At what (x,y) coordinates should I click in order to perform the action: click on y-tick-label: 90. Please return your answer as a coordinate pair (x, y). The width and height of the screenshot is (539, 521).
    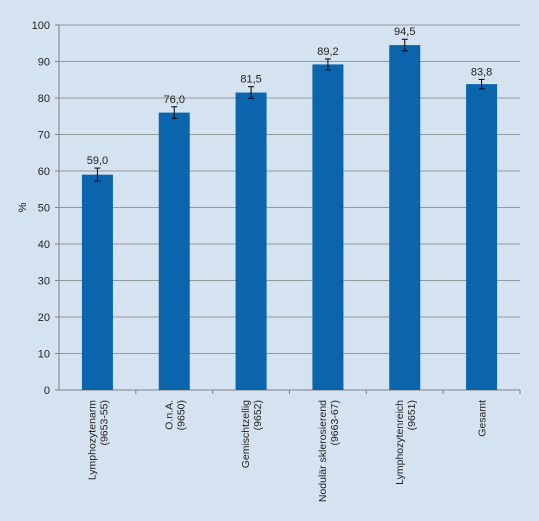
    Looking at the image, I should click on (44, 63).